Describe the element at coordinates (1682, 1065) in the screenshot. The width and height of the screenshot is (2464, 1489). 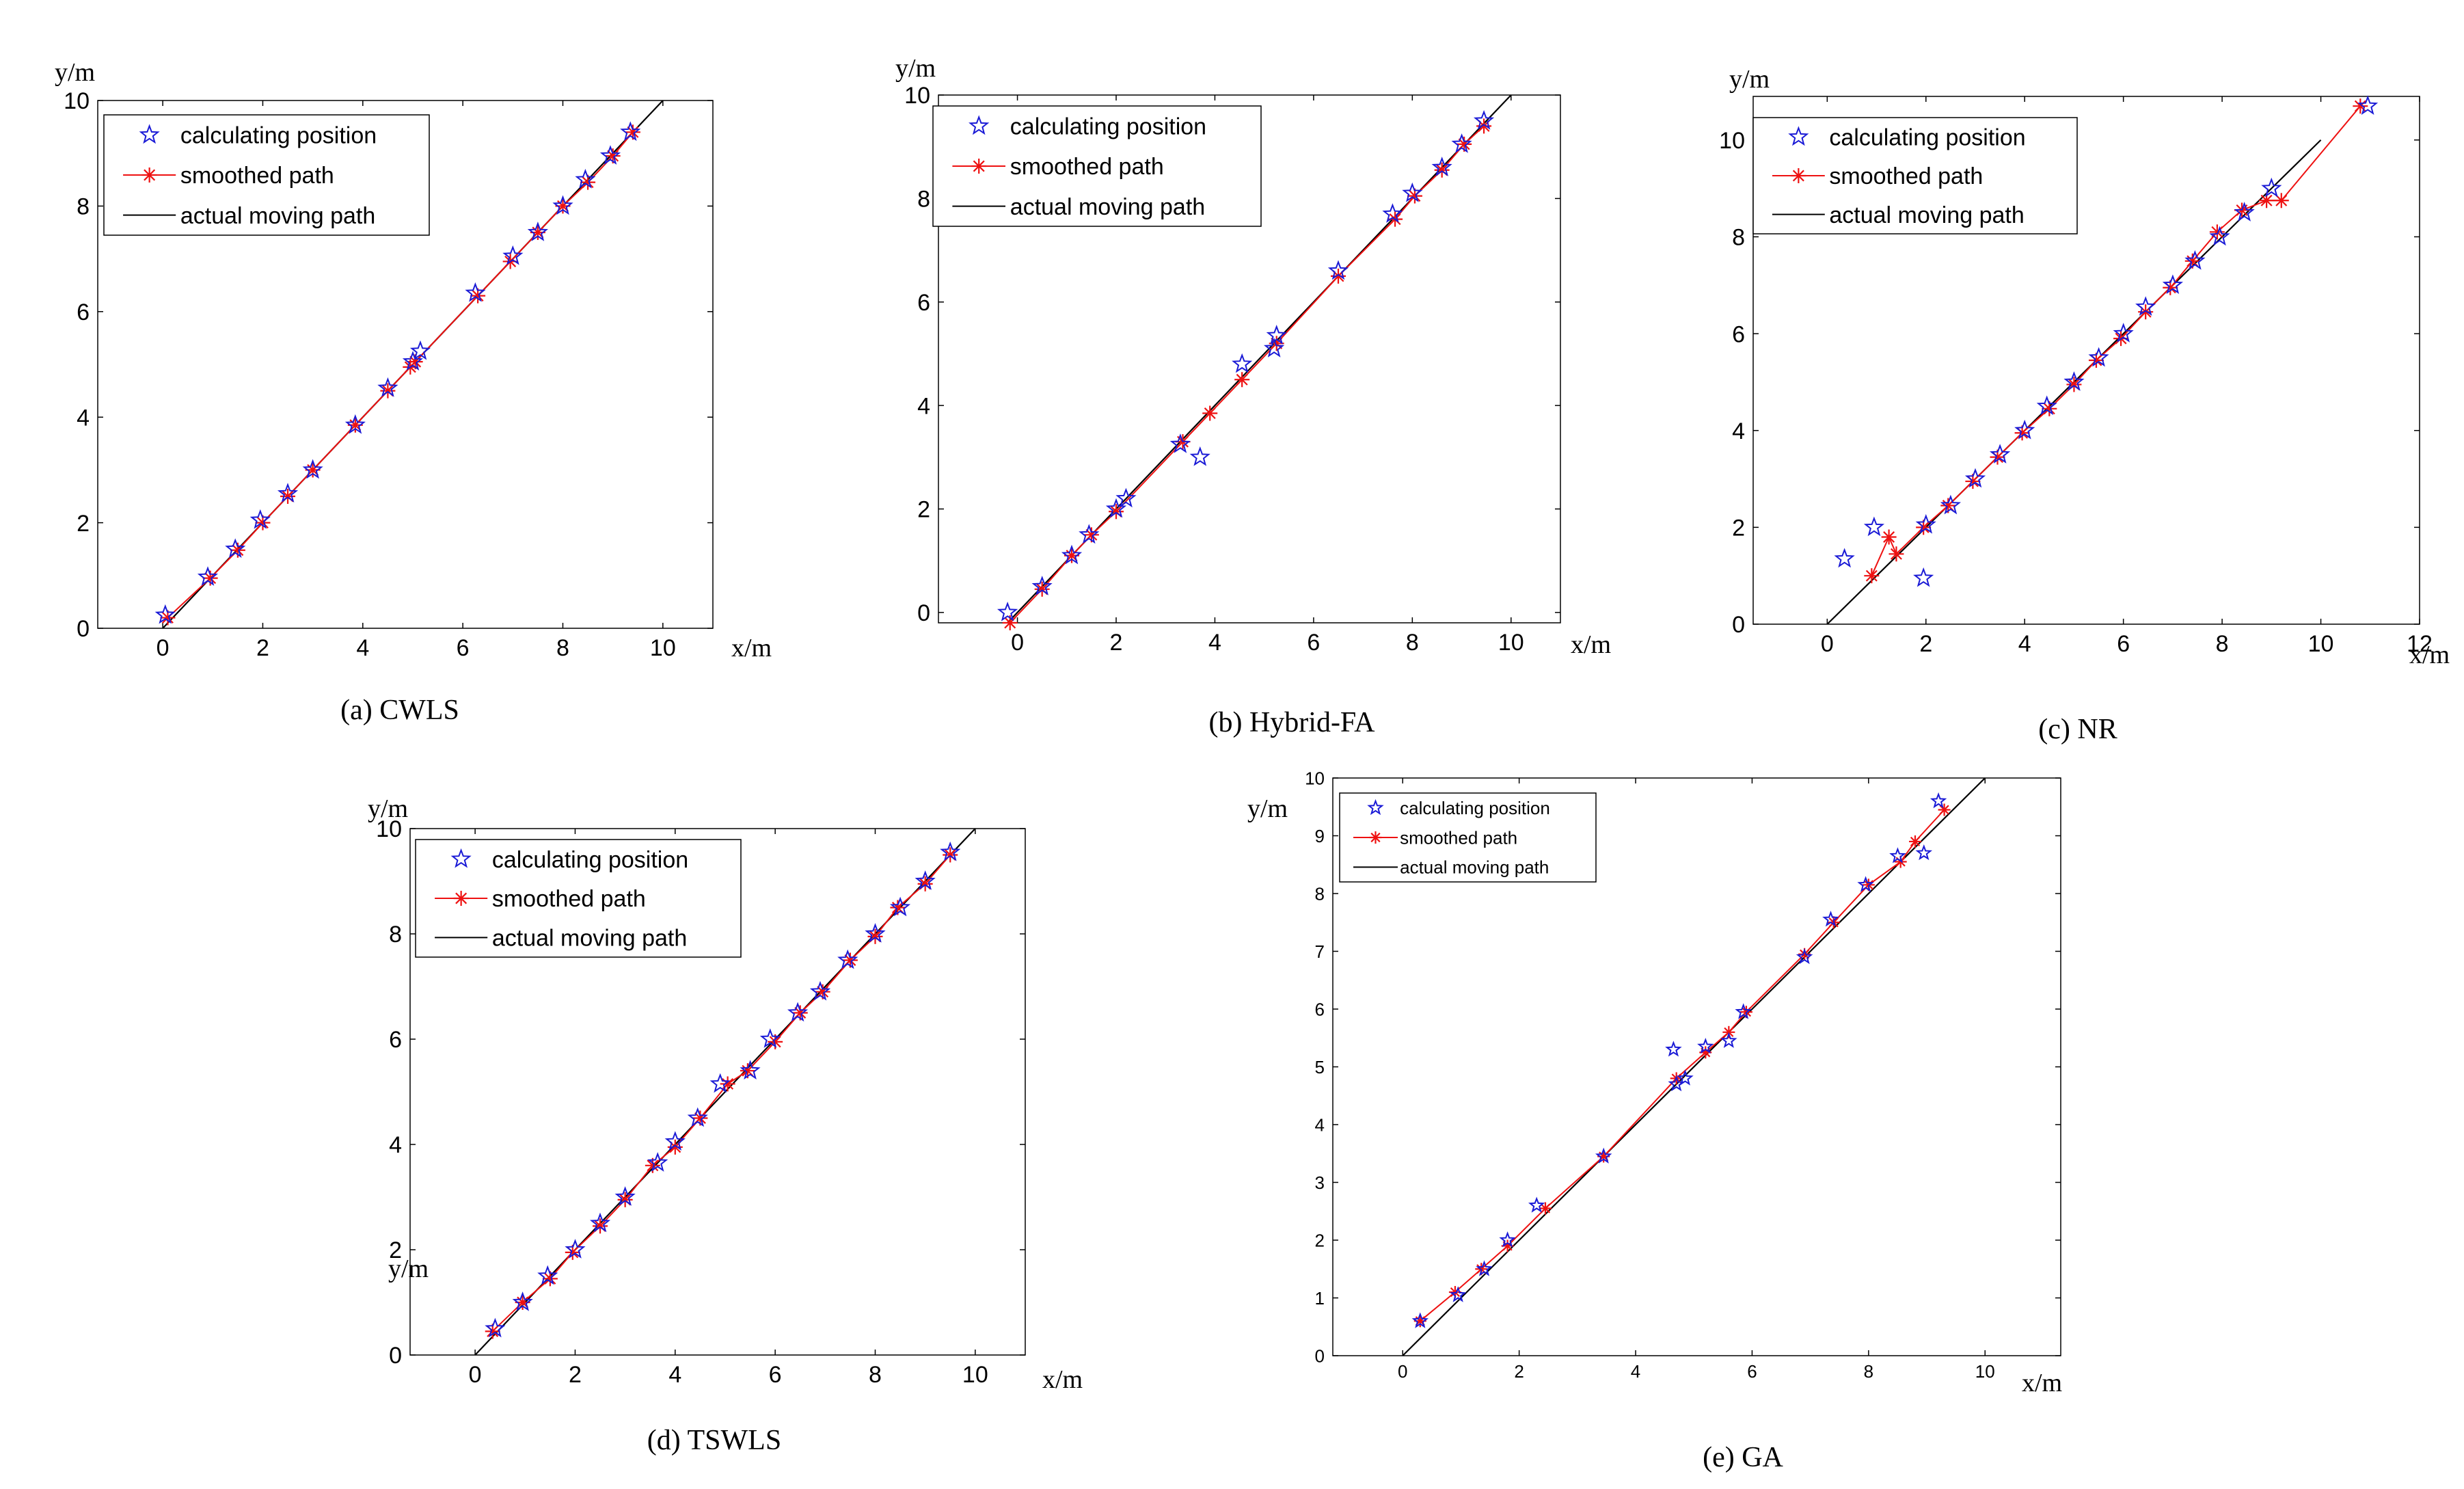
I see `smoothed-path-line` at that location.